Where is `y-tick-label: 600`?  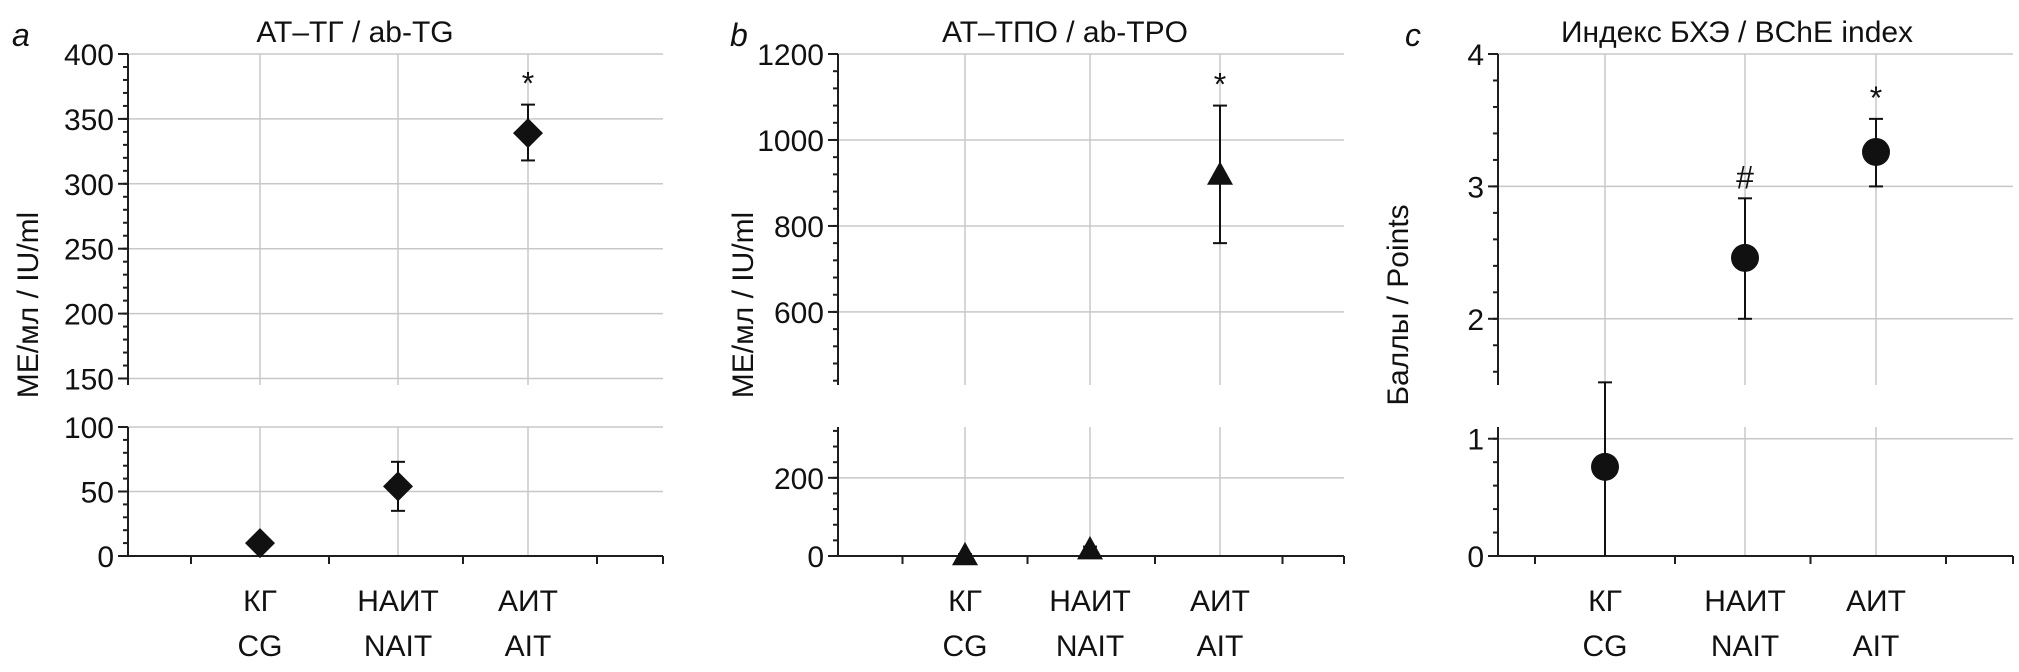 y-tick-label: 600 is located at coordinates (799, 313).